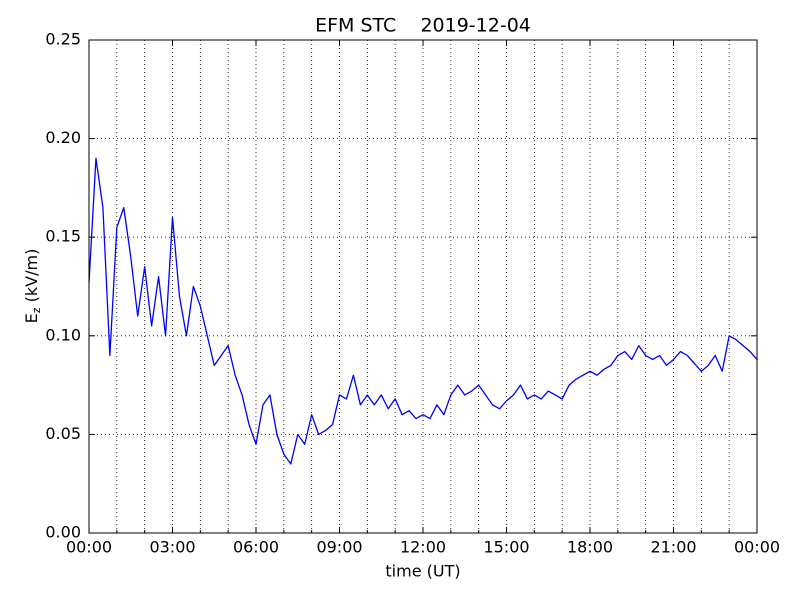  What do you see at coordinates (422, 571) in the screenshot?
I see `x-axis-label: time (UT)` at bounding box center [422, 571].